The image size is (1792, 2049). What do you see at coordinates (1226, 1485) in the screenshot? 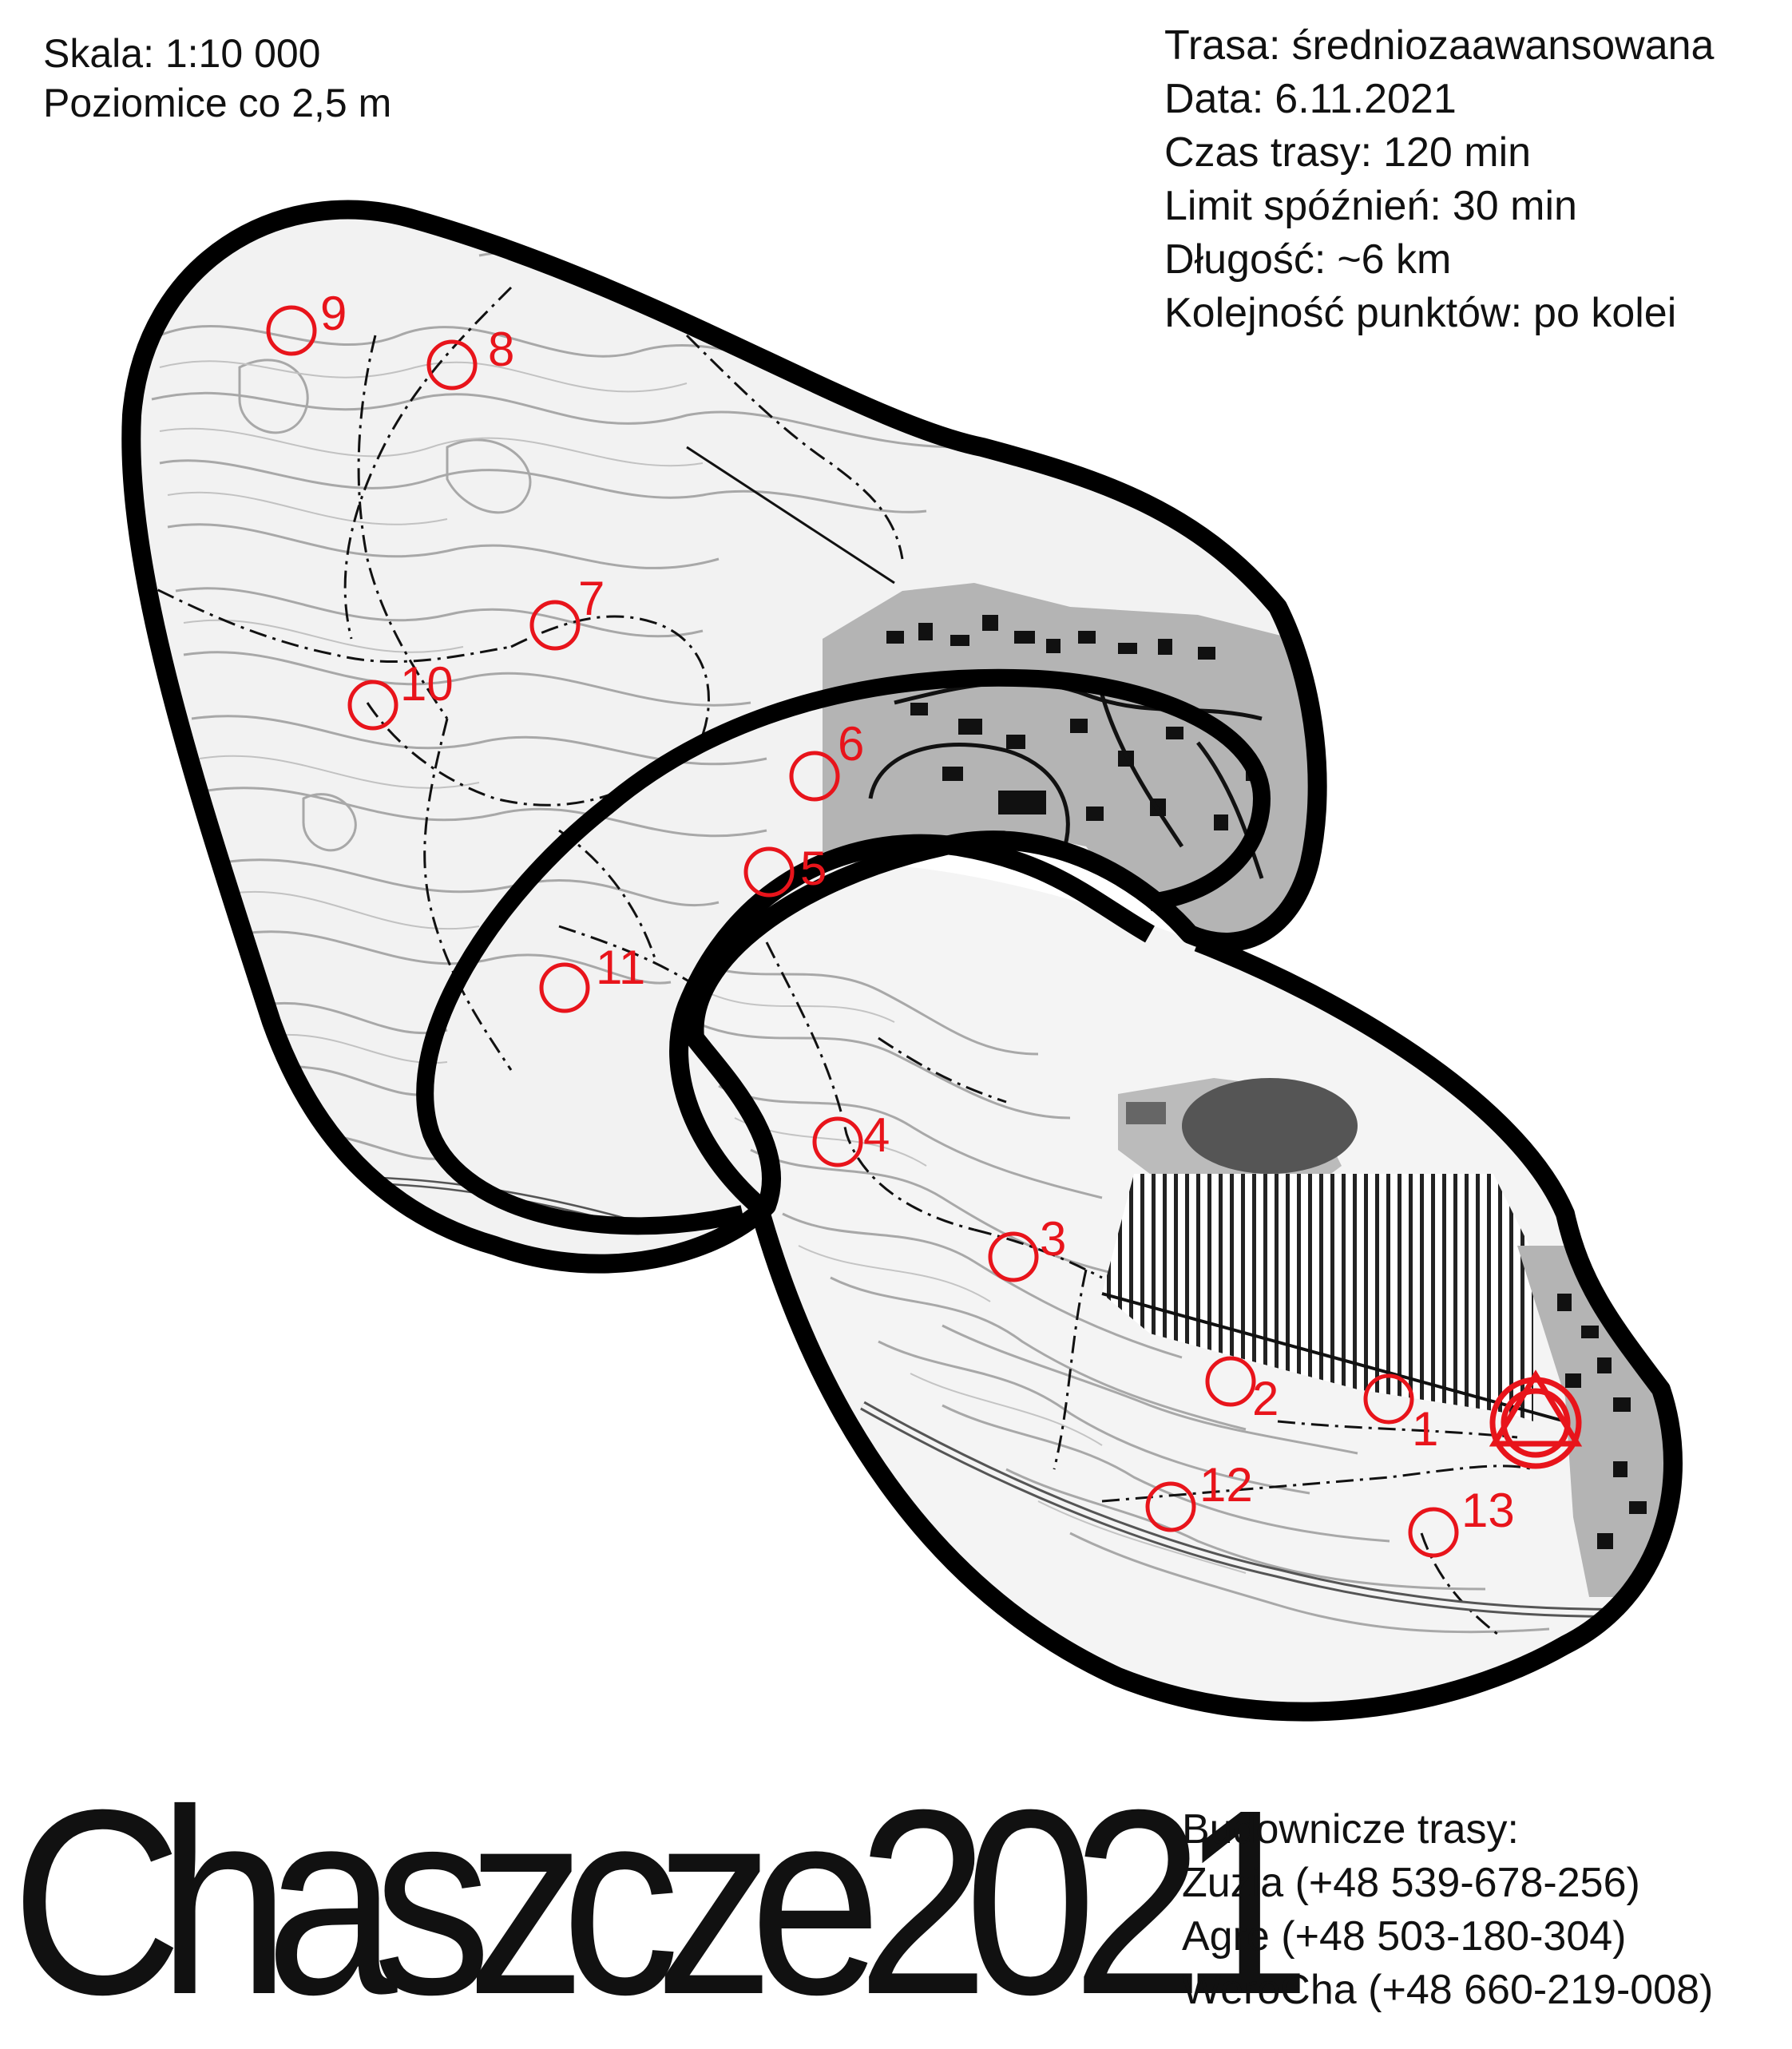
I see `control-number: 12` at bounding box center [1226, 1485].